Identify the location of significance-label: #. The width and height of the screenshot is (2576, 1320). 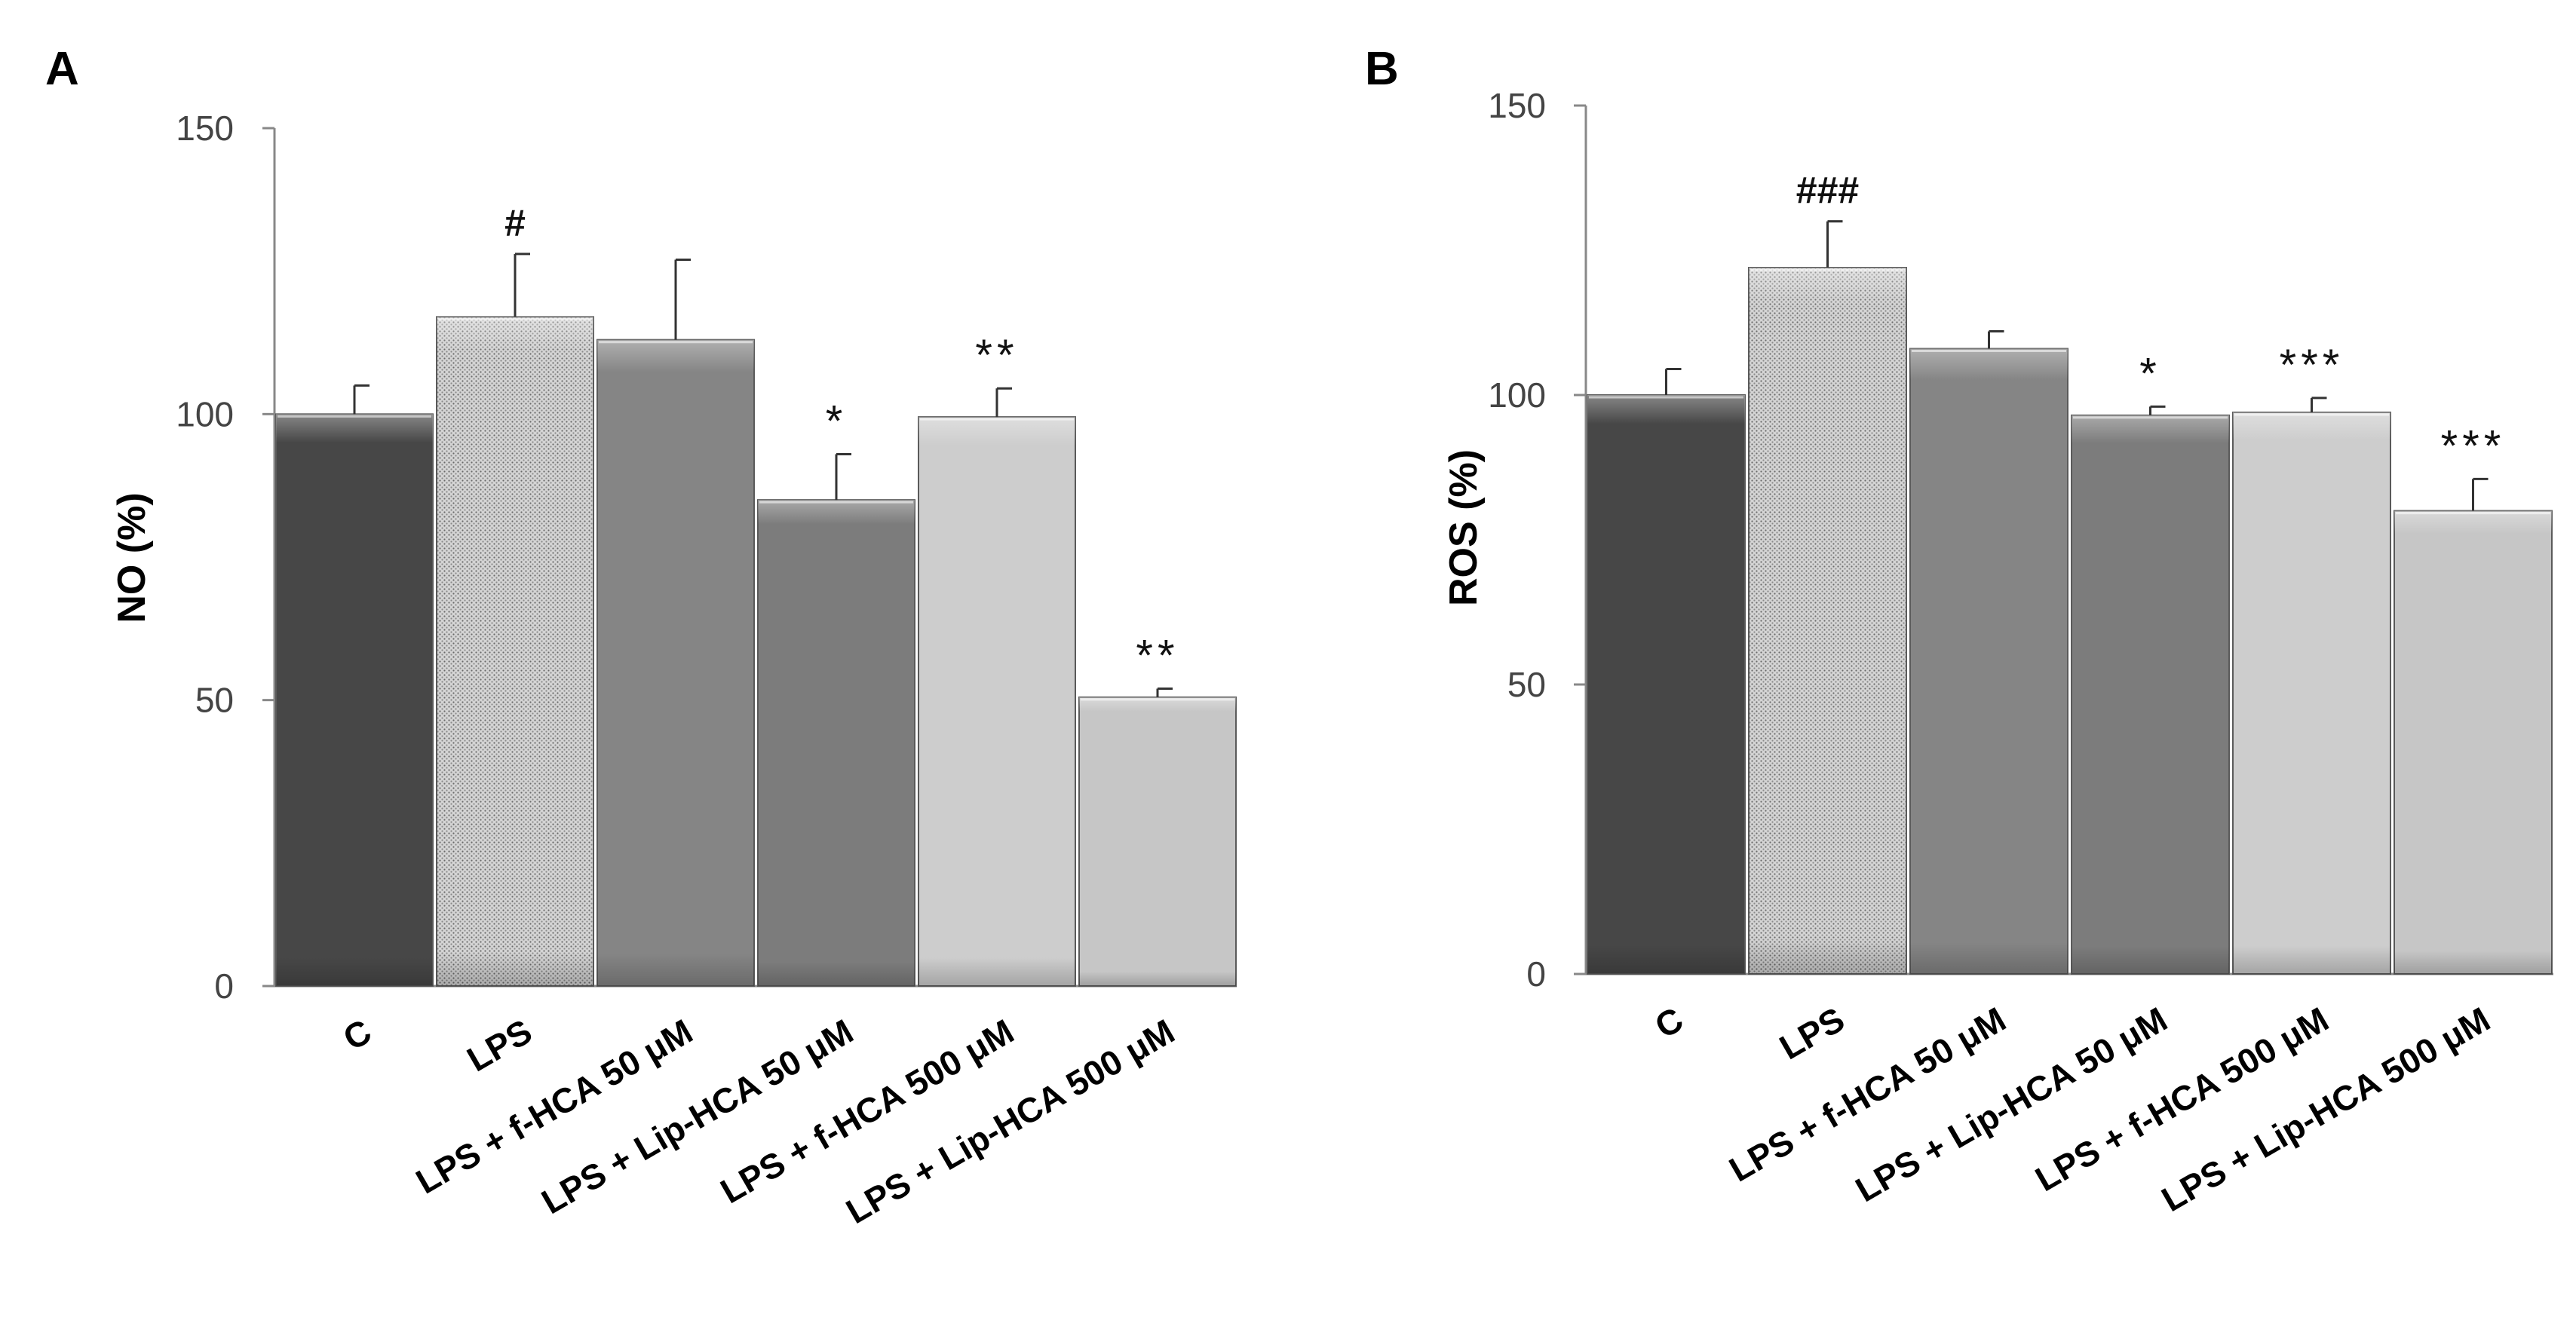
(515, 223).